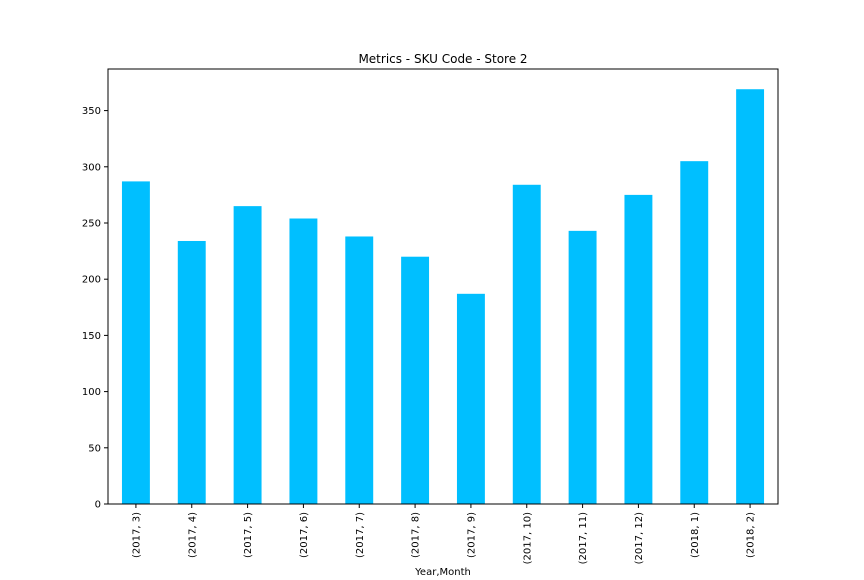  I want to click on y-tick-label: 150, so click(91, 336).